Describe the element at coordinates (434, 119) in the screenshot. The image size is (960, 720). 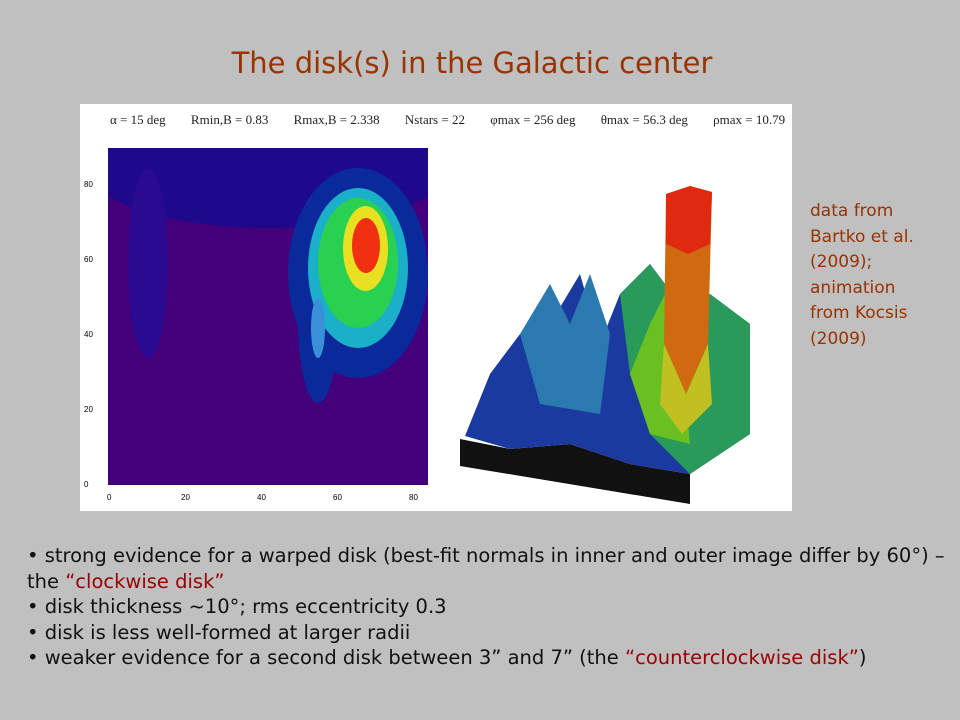
I see `param: Nstars = 22` at that location.